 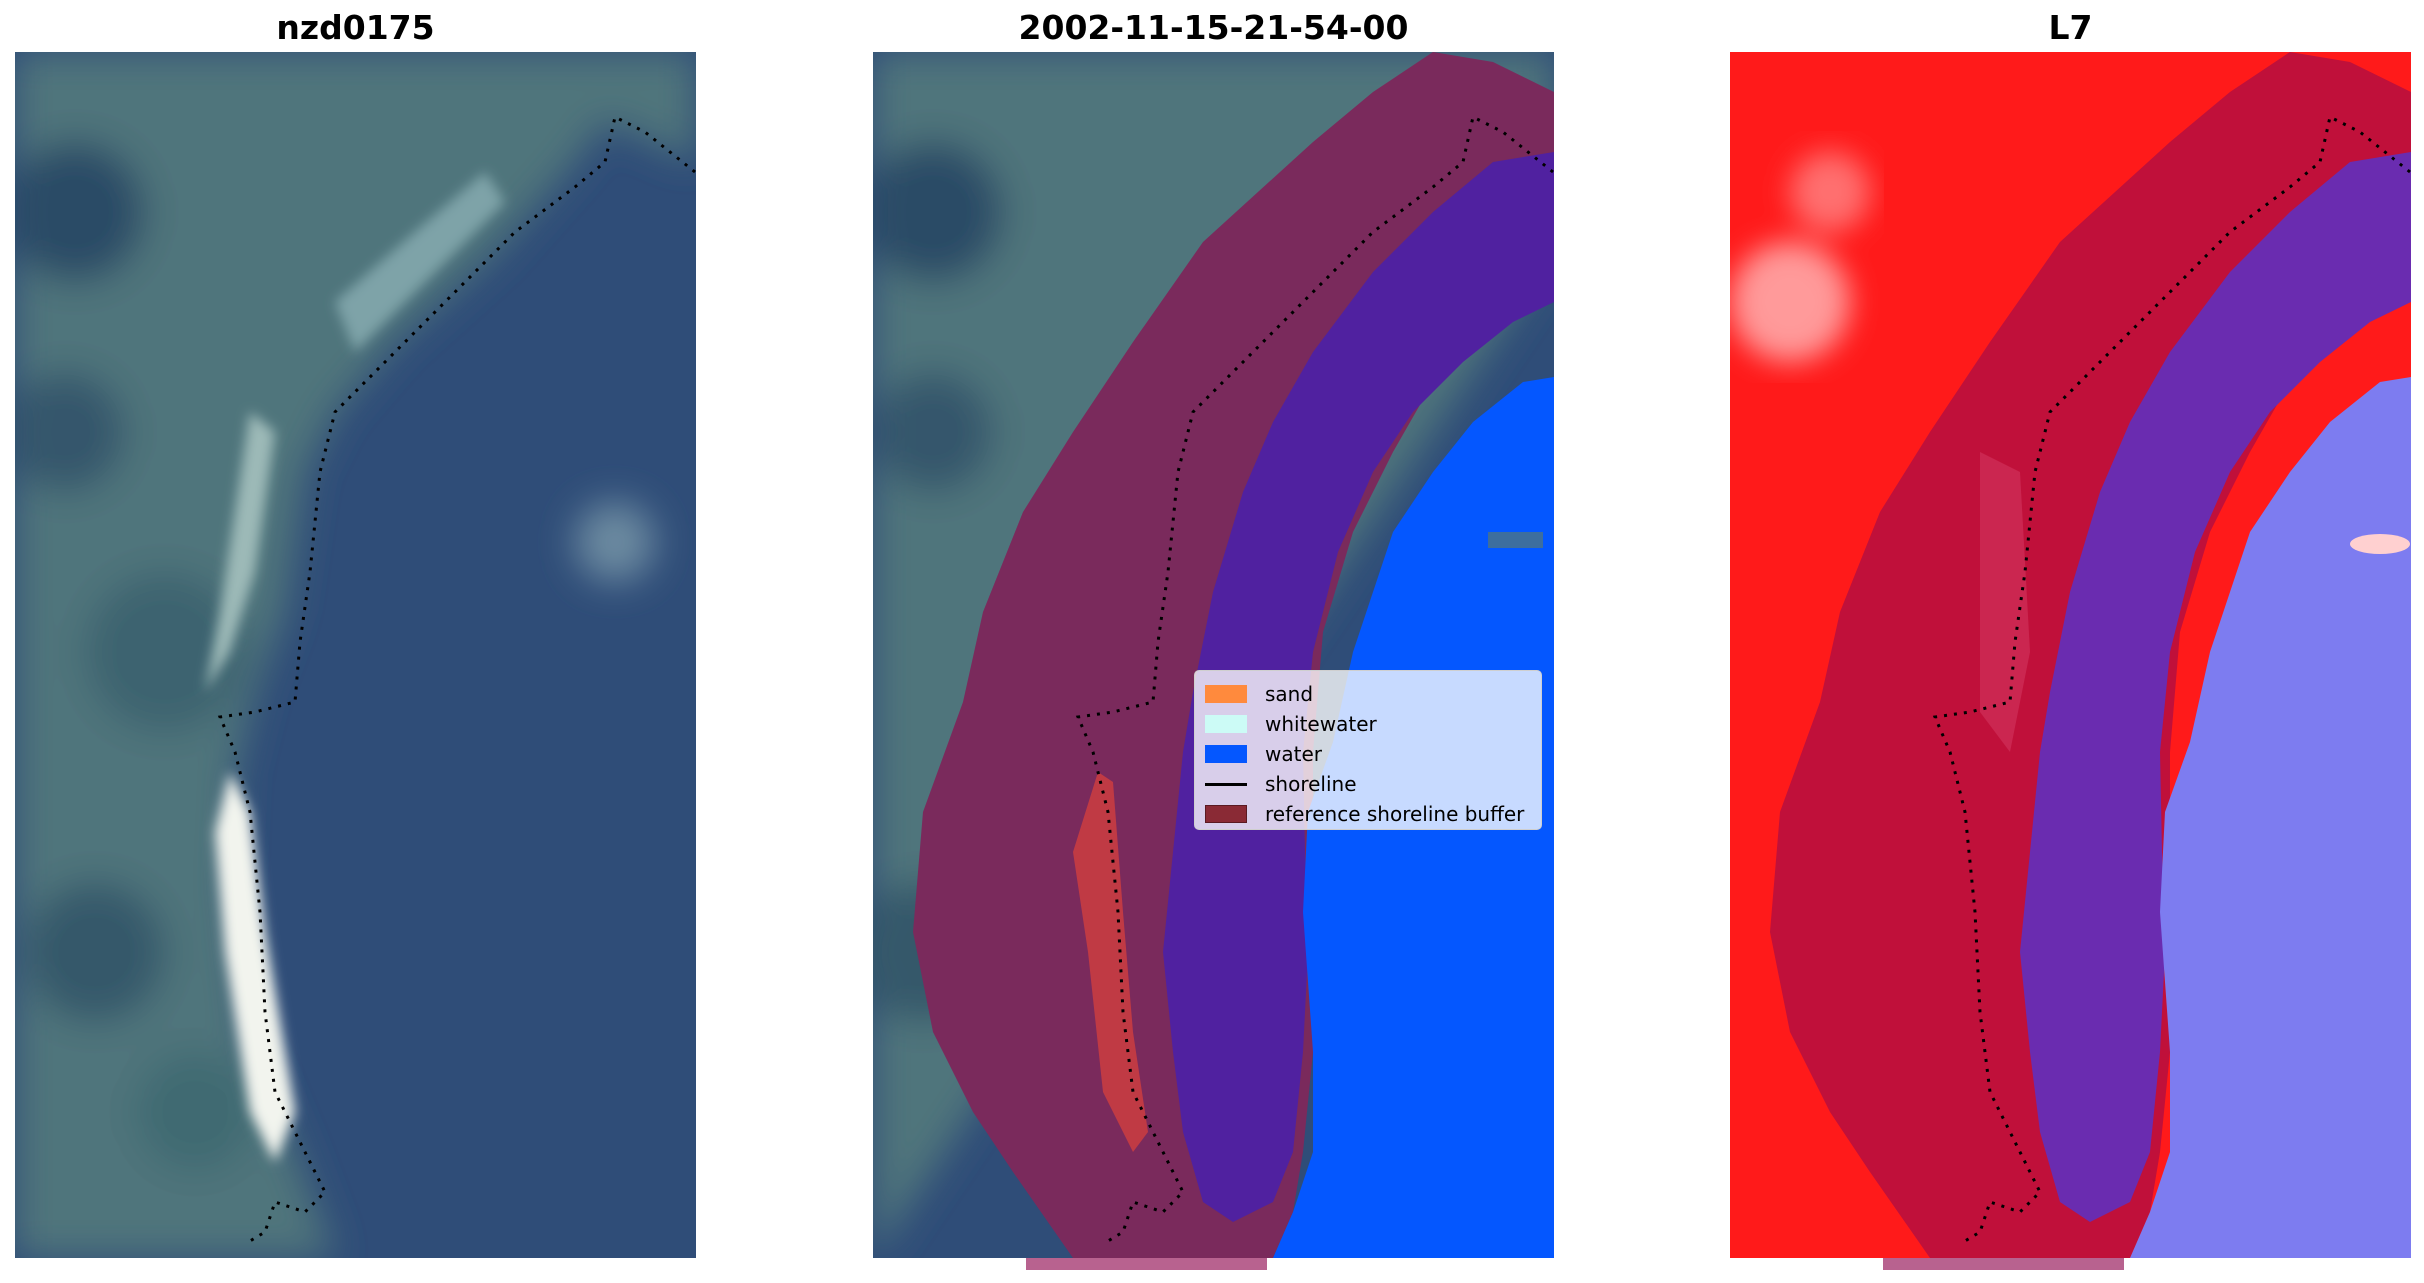 I want to click on sand-class-region, so click(x=1110, y=962).